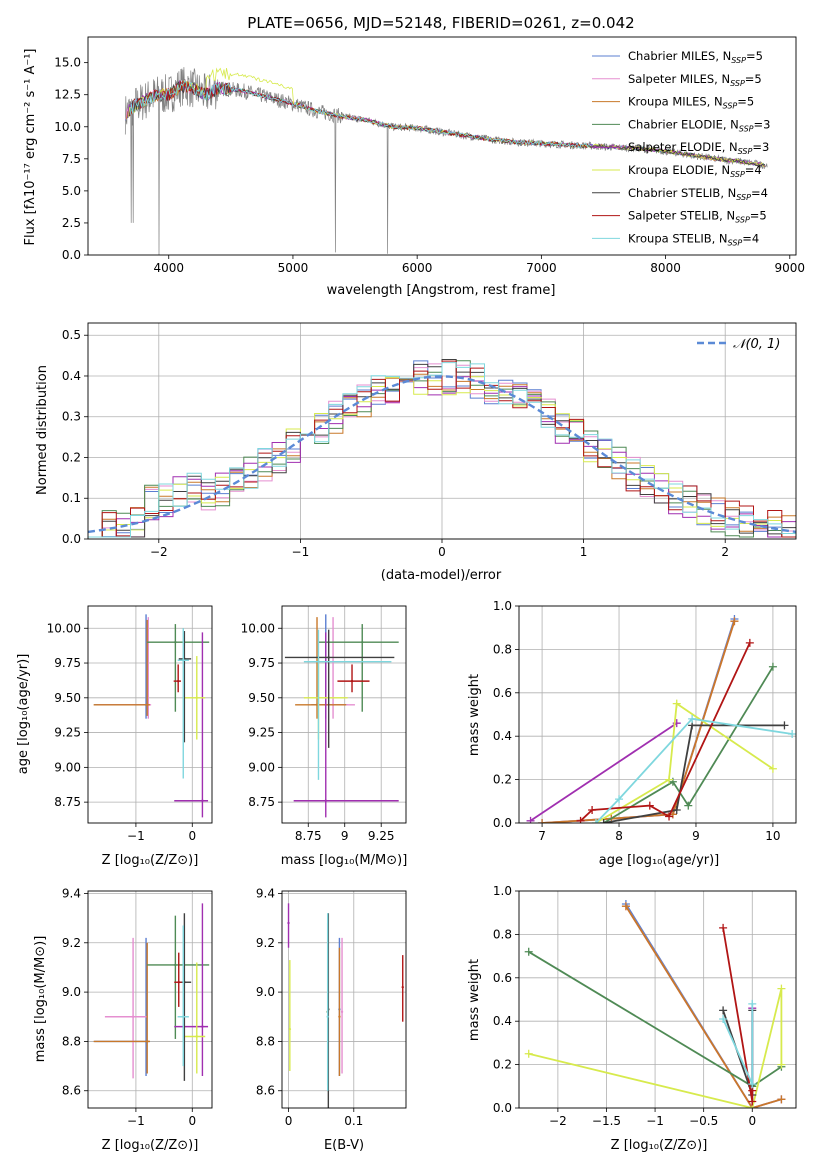 The height and width of the screenshot is (1170, 819). Describe the element at coordinates (71, 335) in the screenshot. I see `y-tick-label: 0.5` at that location.